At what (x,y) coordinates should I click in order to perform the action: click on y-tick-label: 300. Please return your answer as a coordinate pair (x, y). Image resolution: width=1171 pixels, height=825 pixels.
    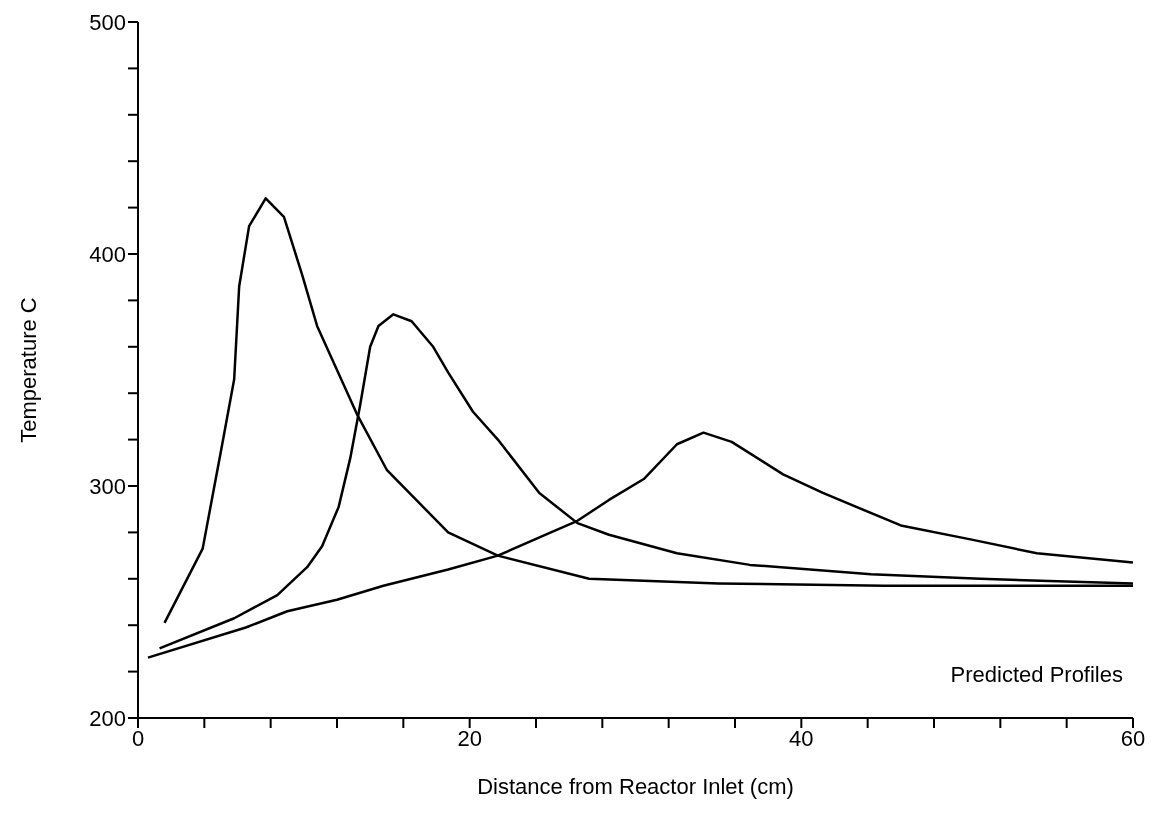
    Looking at the image, I should click on (107, 486).